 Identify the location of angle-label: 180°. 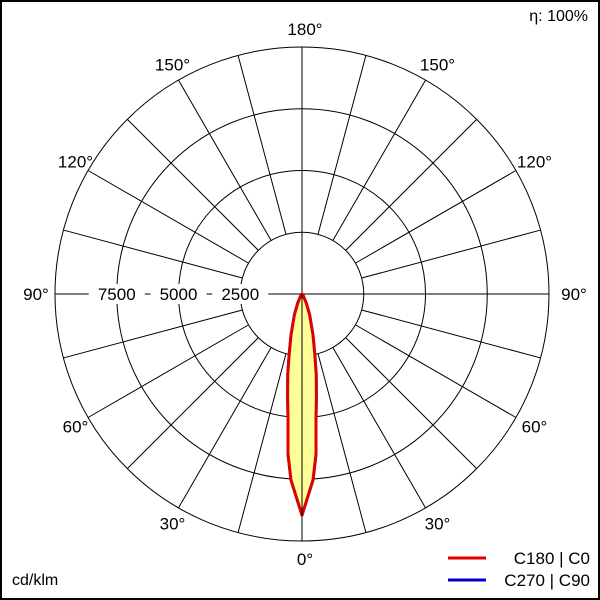
(304, 29).